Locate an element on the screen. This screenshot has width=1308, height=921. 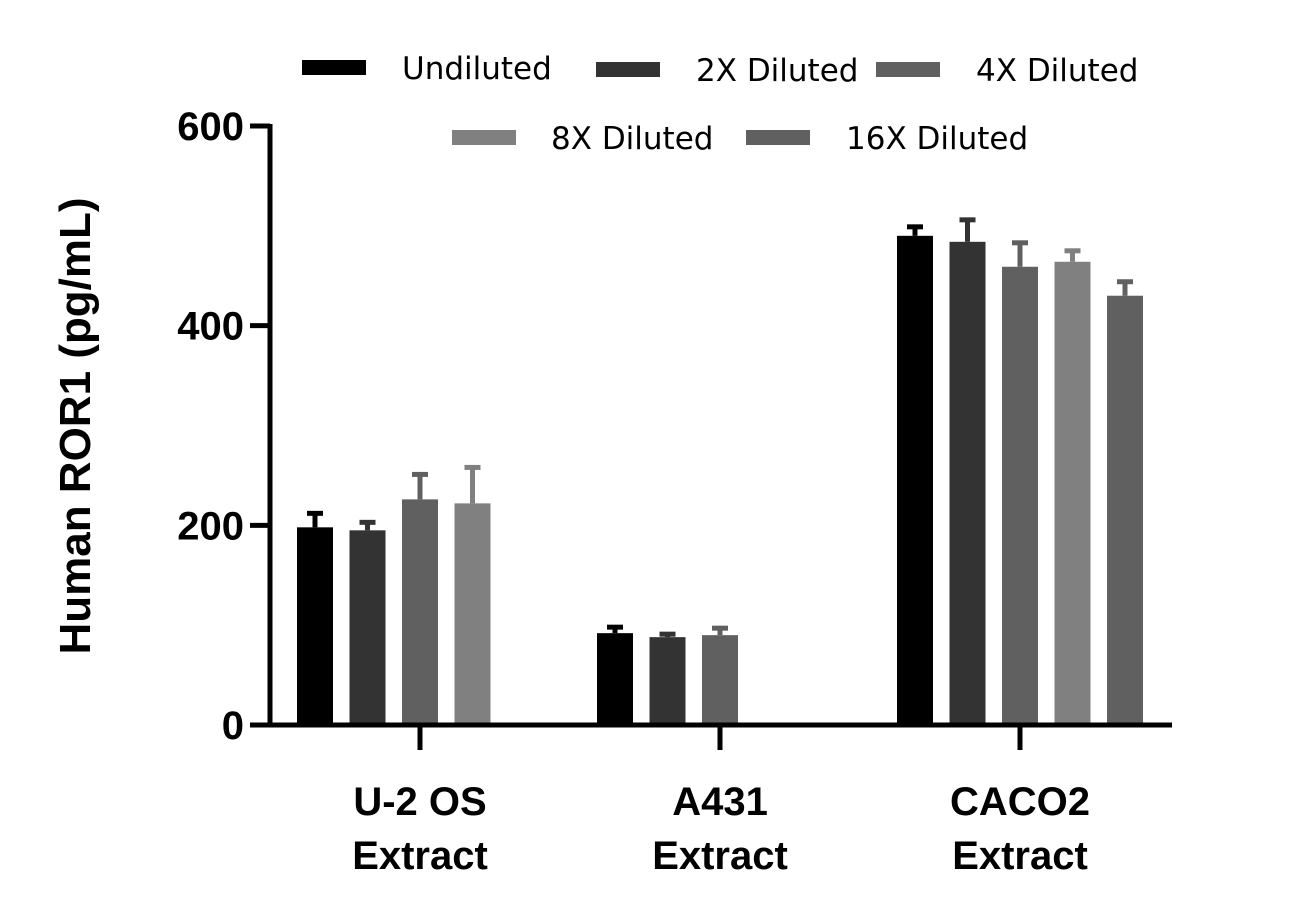
y-tick-label: 200 is located at coordinates (210, 526).